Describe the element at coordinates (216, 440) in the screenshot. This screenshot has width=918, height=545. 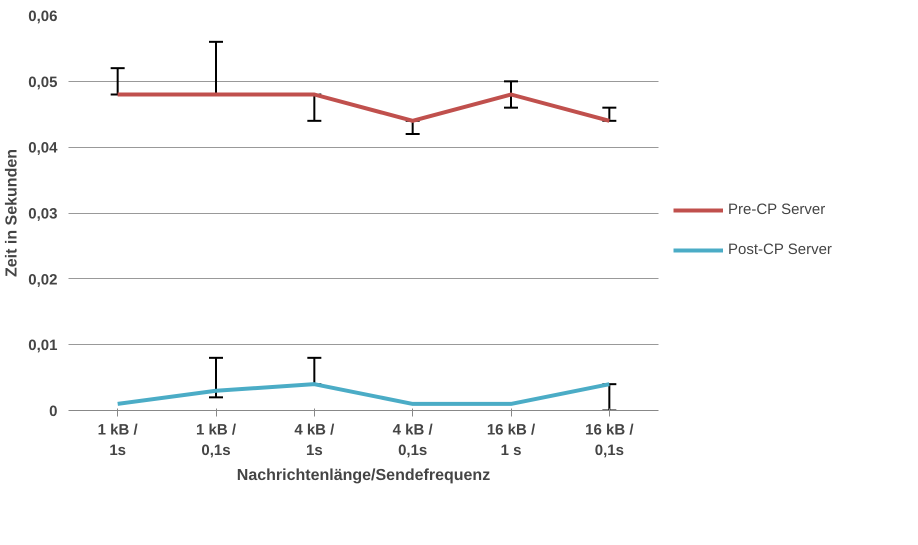
I see `x-tick-label: 1 kB / 0,1s` at that location.